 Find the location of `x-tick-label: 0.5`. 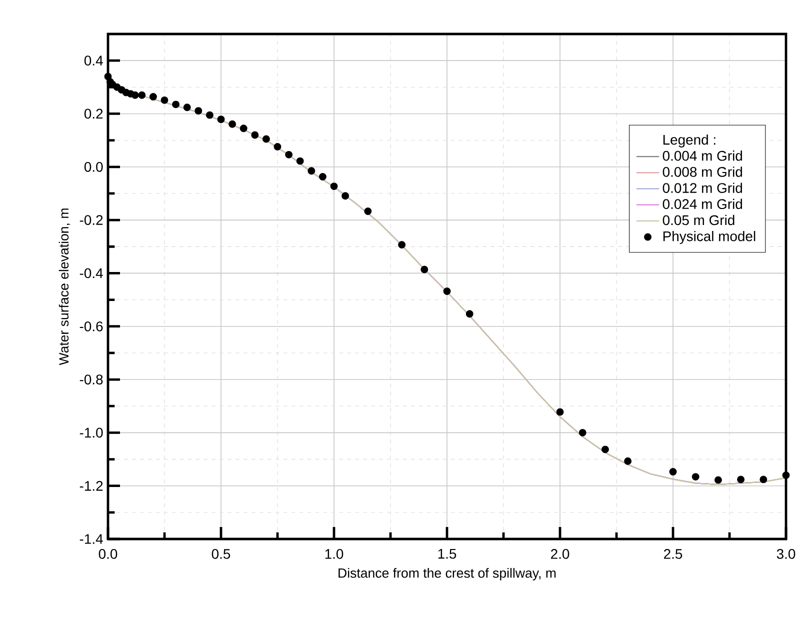

x-tick-label: 0.5 is located at coordinates (221, 554).